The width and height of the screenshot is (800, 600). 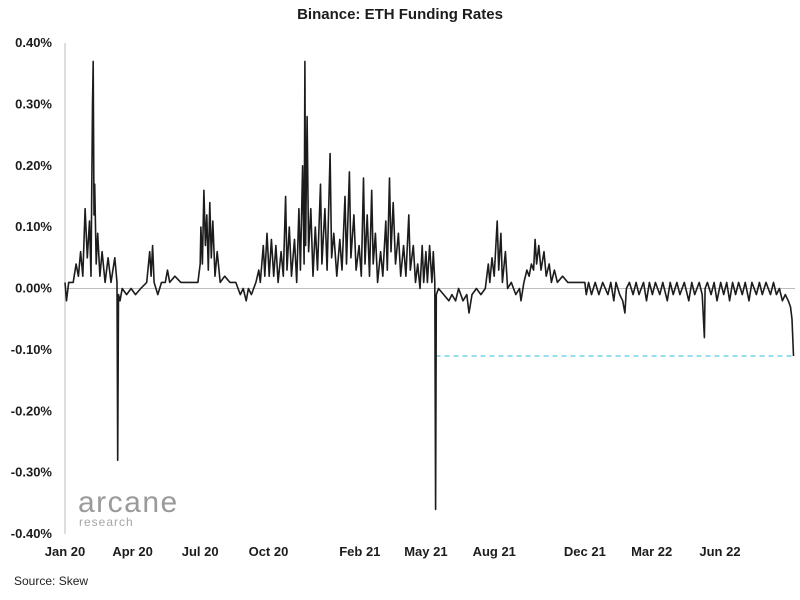 I want to click on x-tick-label: Dec 21, so click(x=585, y=551).